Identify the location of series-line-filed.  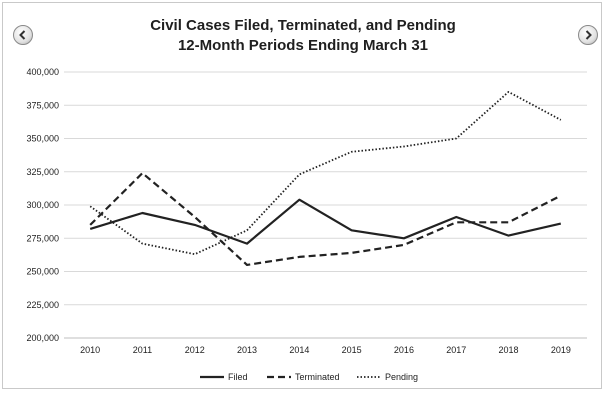
(325, 221).